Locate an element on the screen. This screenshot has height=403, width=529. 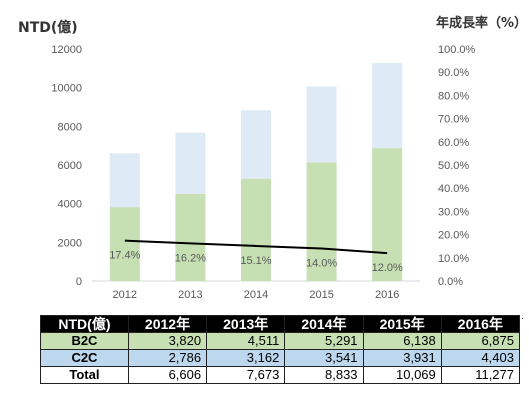
bar-c2c-2014 is located at coordinates (256, 144).